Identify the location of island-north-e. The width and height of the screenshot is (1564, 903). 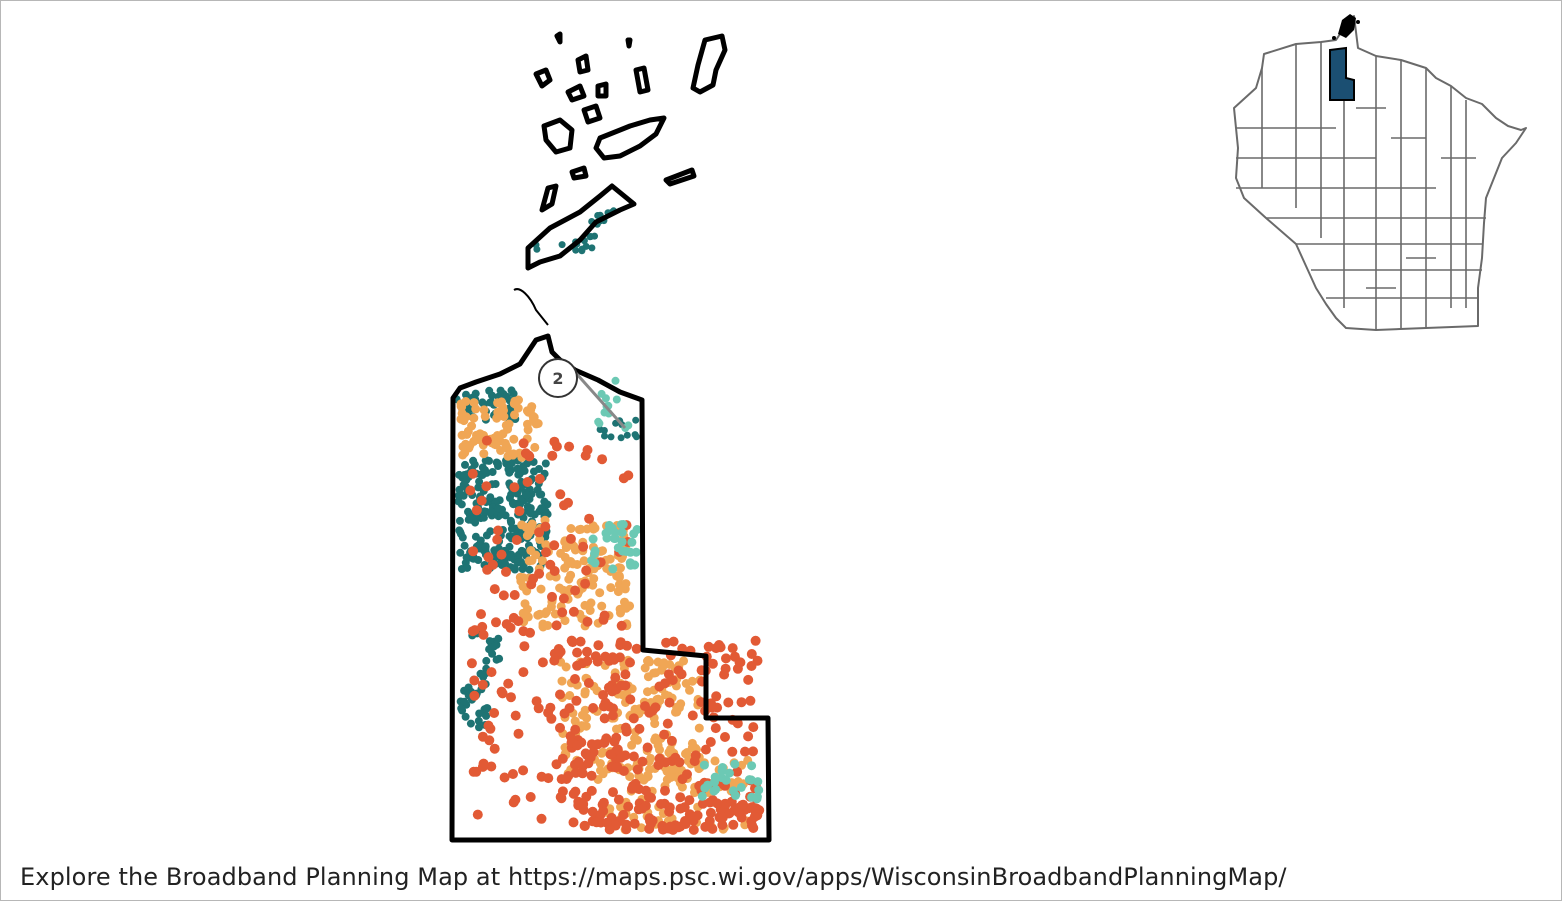
(602, 90).